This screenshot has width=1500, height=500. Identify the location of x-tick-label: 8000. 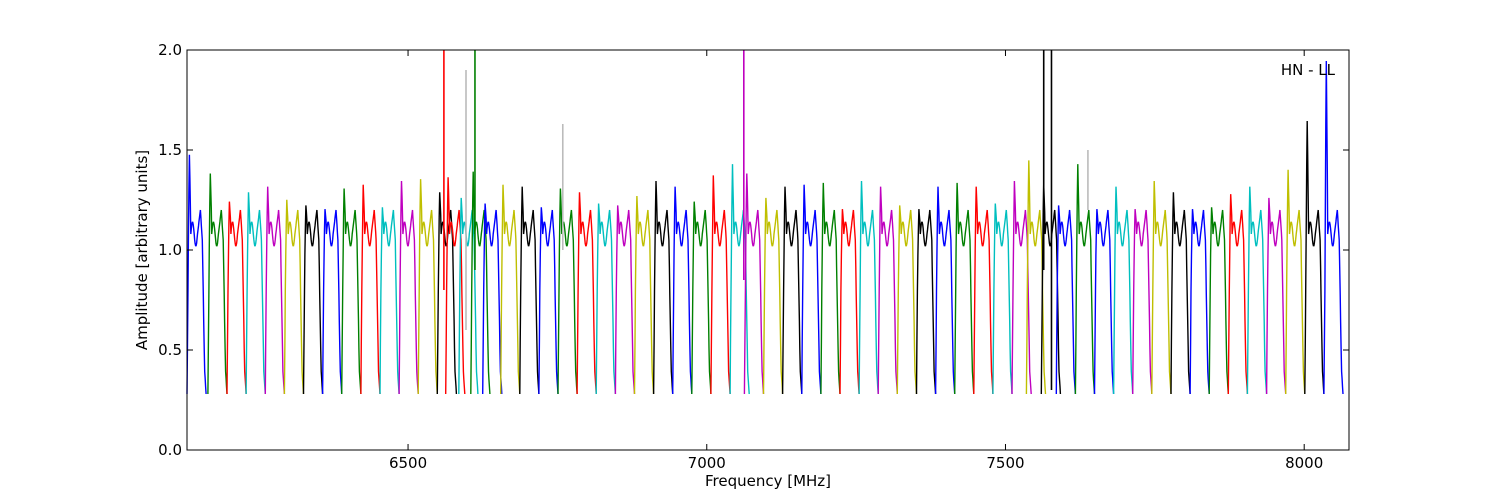
(1304, 463).